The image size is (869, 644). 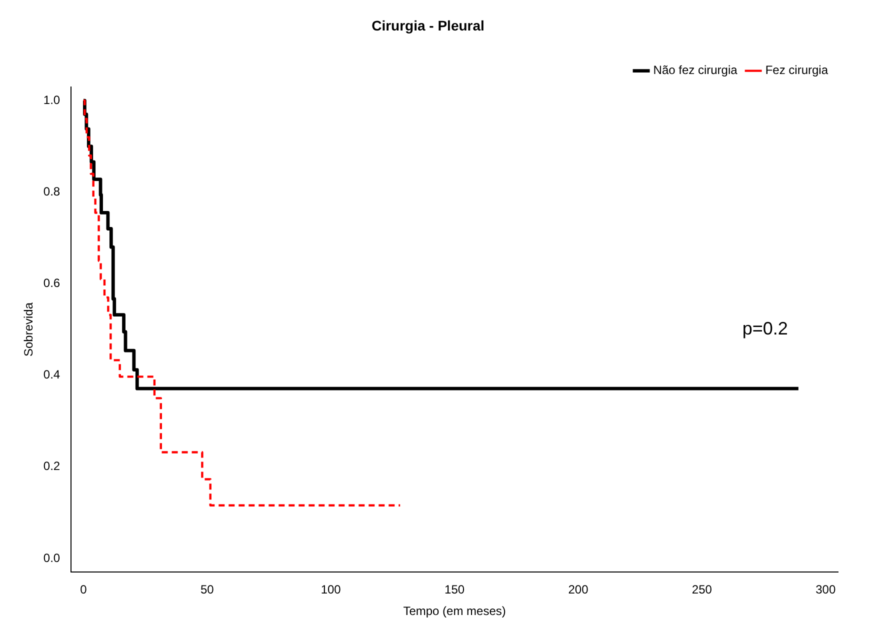 What do you see at coordinates (695, 70) in the screenshot?
I see `legend-label: Não fez cirurgia` at bounding box center [695, 70].